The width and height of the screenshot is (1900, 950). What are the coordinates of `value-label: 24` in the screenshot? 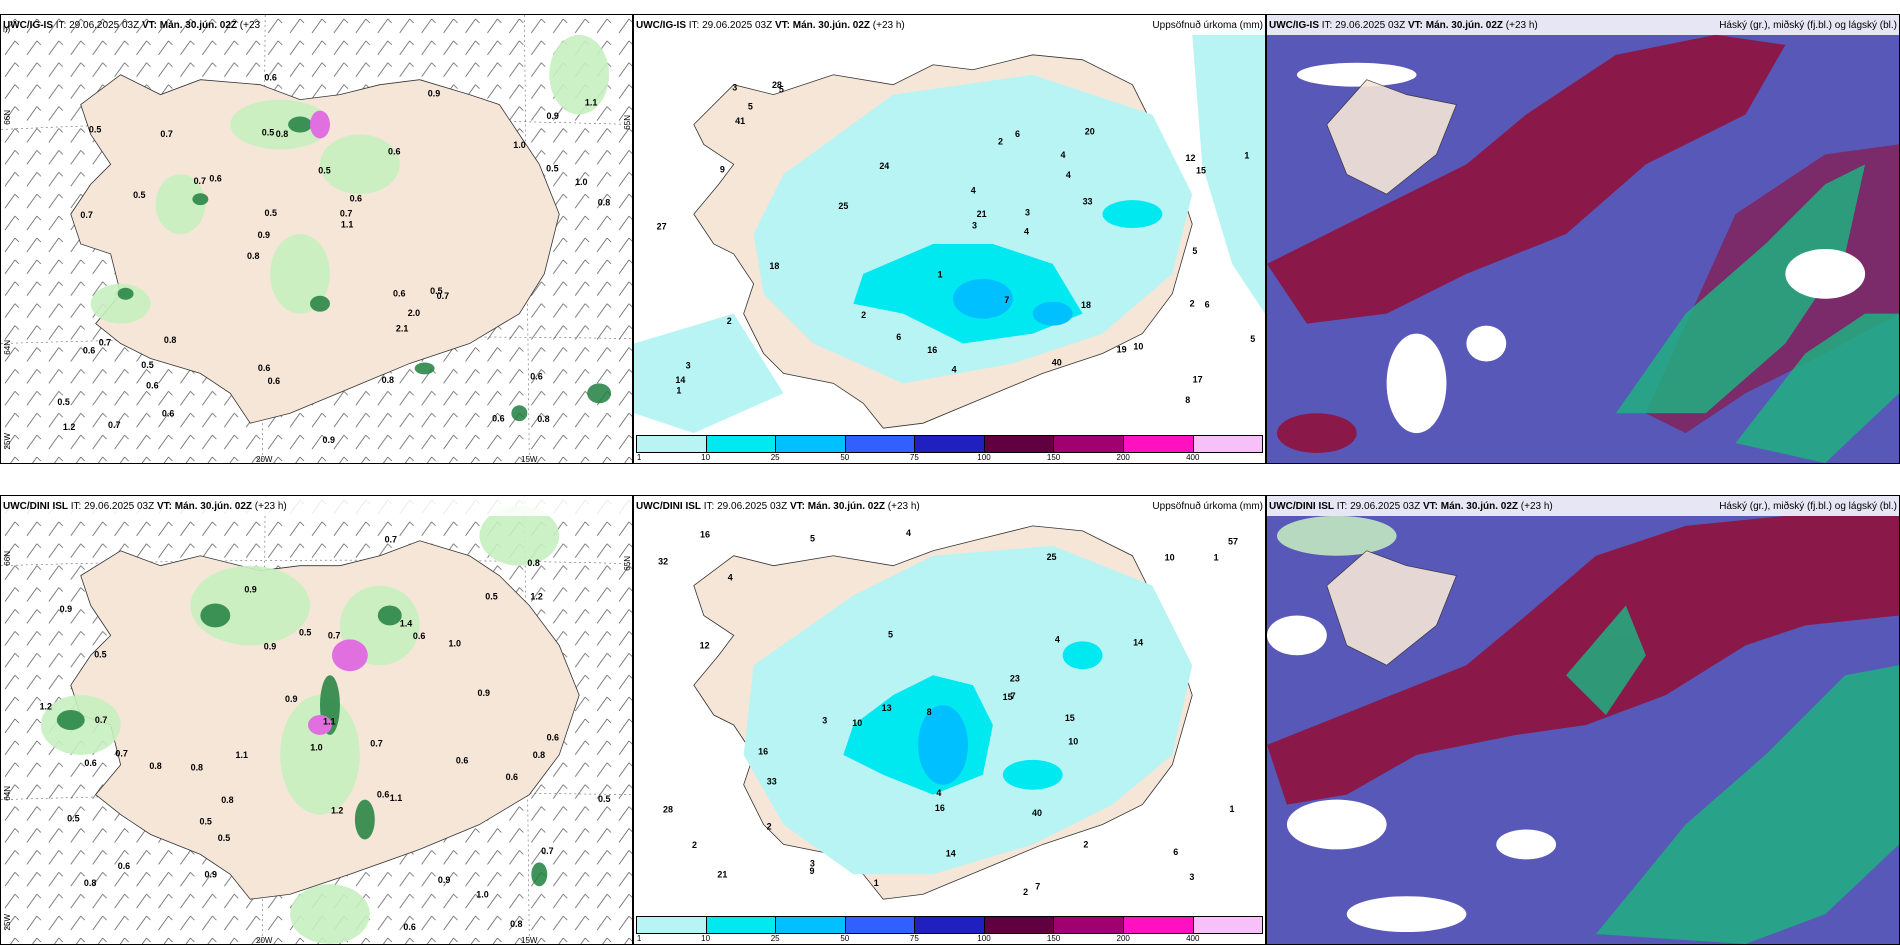 It's located at (884, 166).